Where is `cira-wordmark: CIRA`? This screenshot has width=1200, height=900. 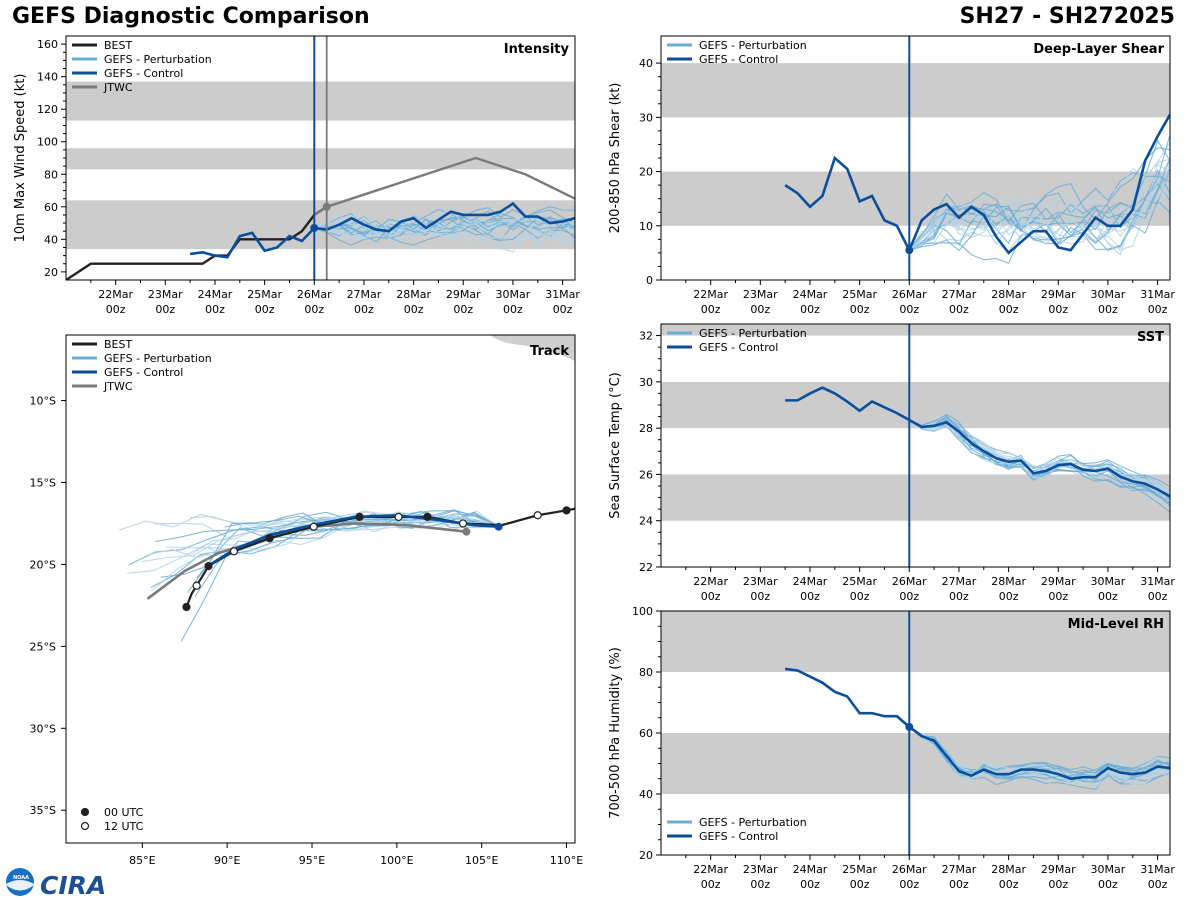
cira-wordmark: CIRA is located at coordinates (73, 885).